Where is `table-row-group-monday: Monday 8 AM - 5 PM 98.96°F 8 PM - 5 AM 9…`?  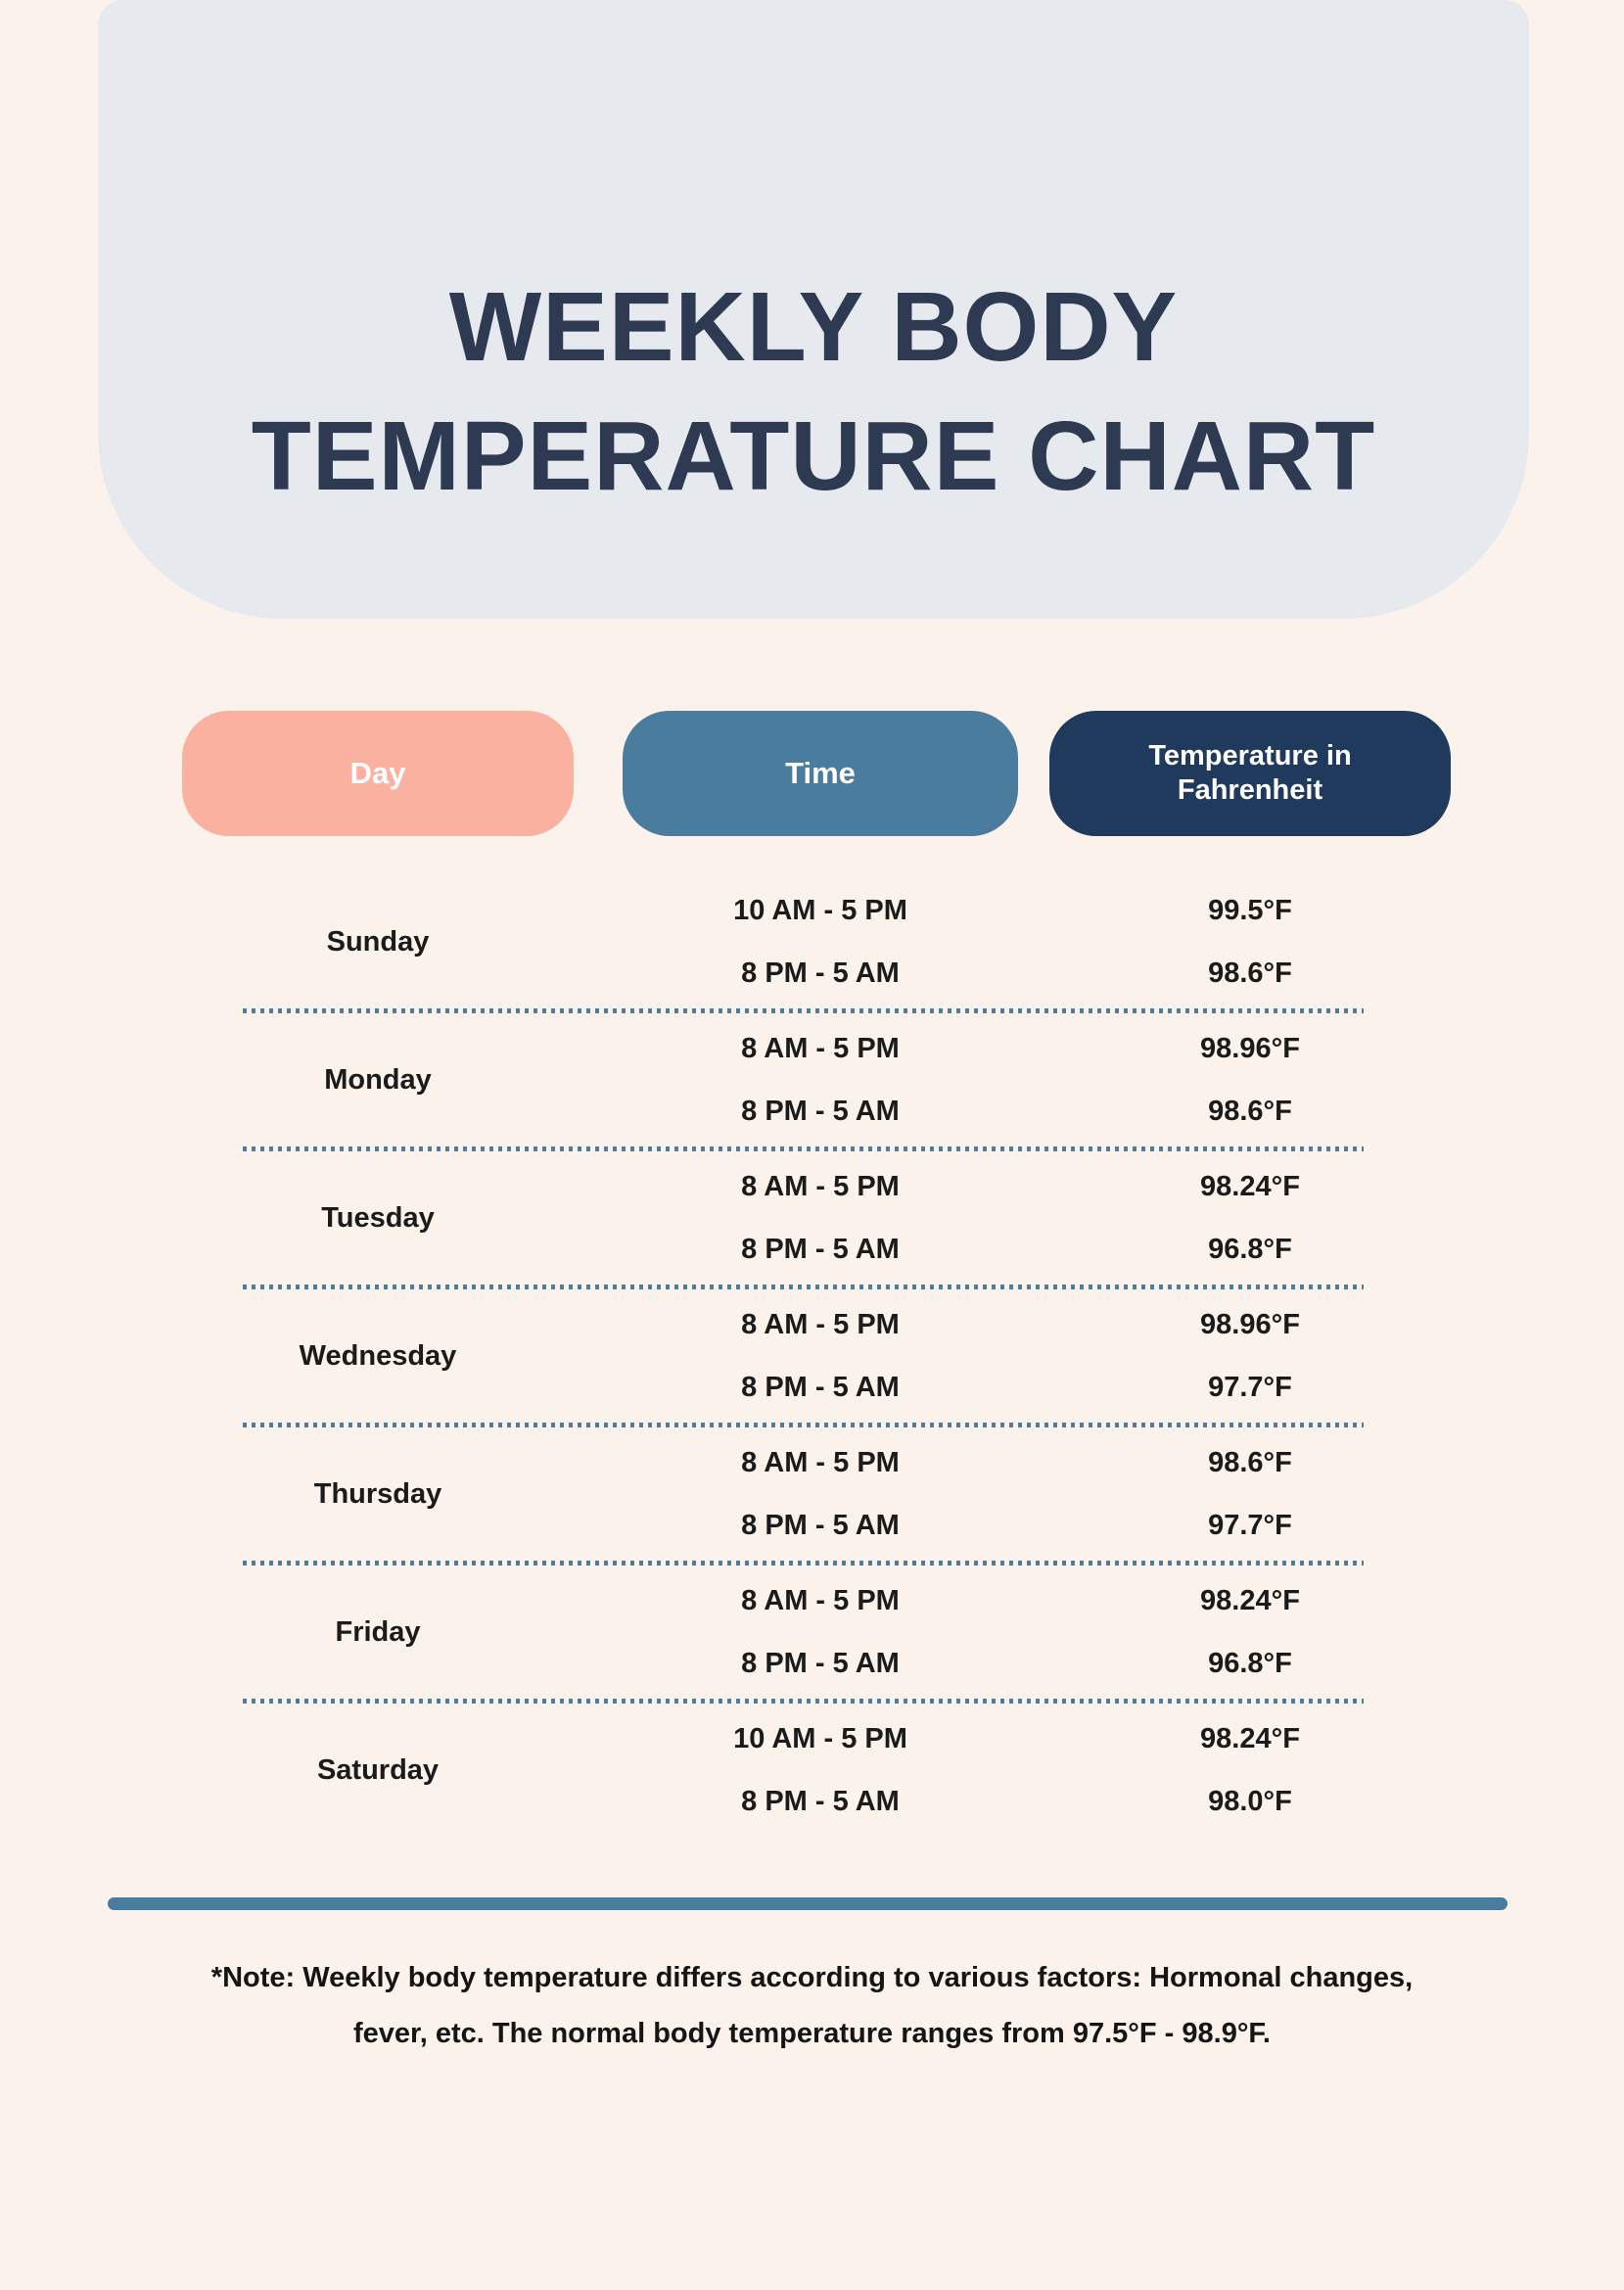 table-row-group-monday: Monday 8 AM - 5 PM 98.96°F 8 PM - 5 AM 9… is located at coordinates (816, 1080).